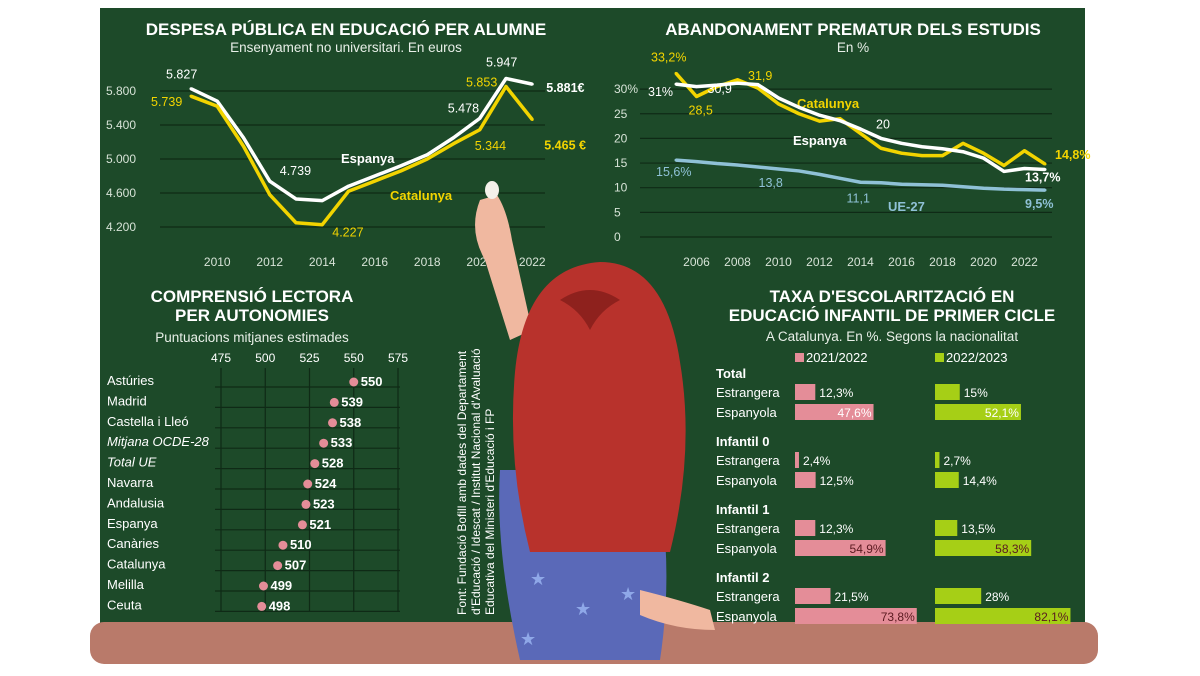 The width and height of the screenshot is (1200, 676). Describe the element at coordinates (742, 577) in the screenshot. I see `group-label: Infantil 2` at that location.